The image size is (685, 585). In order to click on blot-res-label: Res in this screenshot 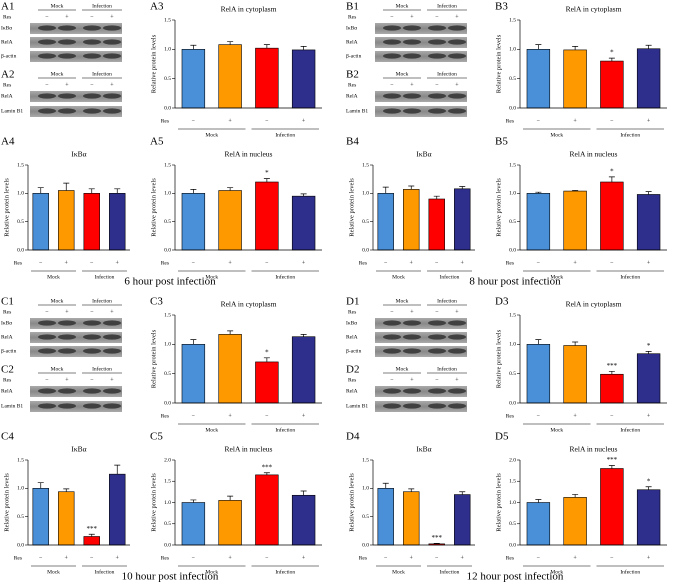, I will do `click(352, 312)`.